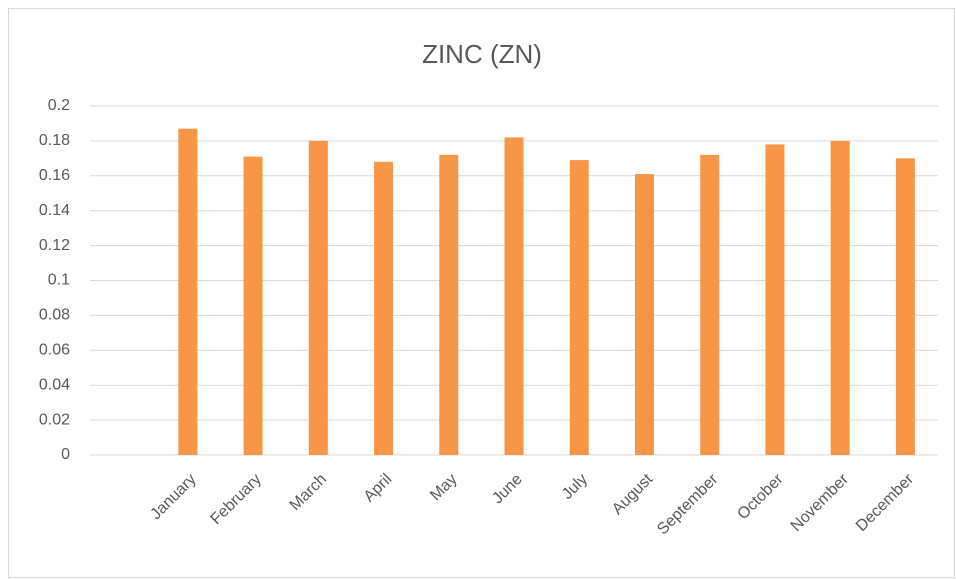  What do you see at coordinates (54, 315) in the screenshot?
I see `y-tick-label: 0.08` at bounding box center [54, 315].